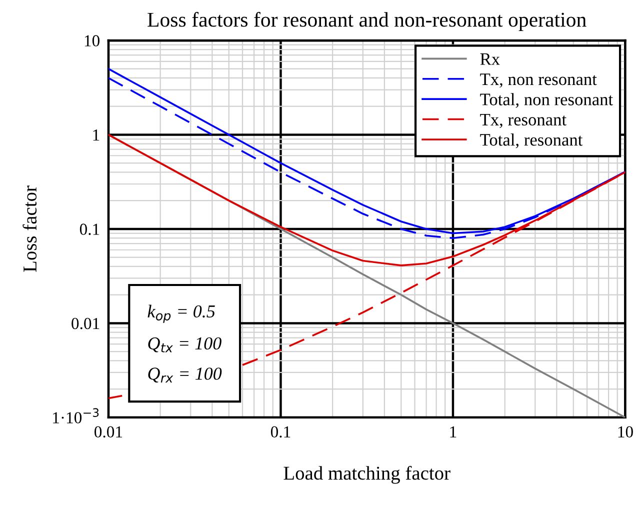  Describe the element at coordinates (90, 229) in the screenshot. I see `y-tick-label: 0.1` at that location.